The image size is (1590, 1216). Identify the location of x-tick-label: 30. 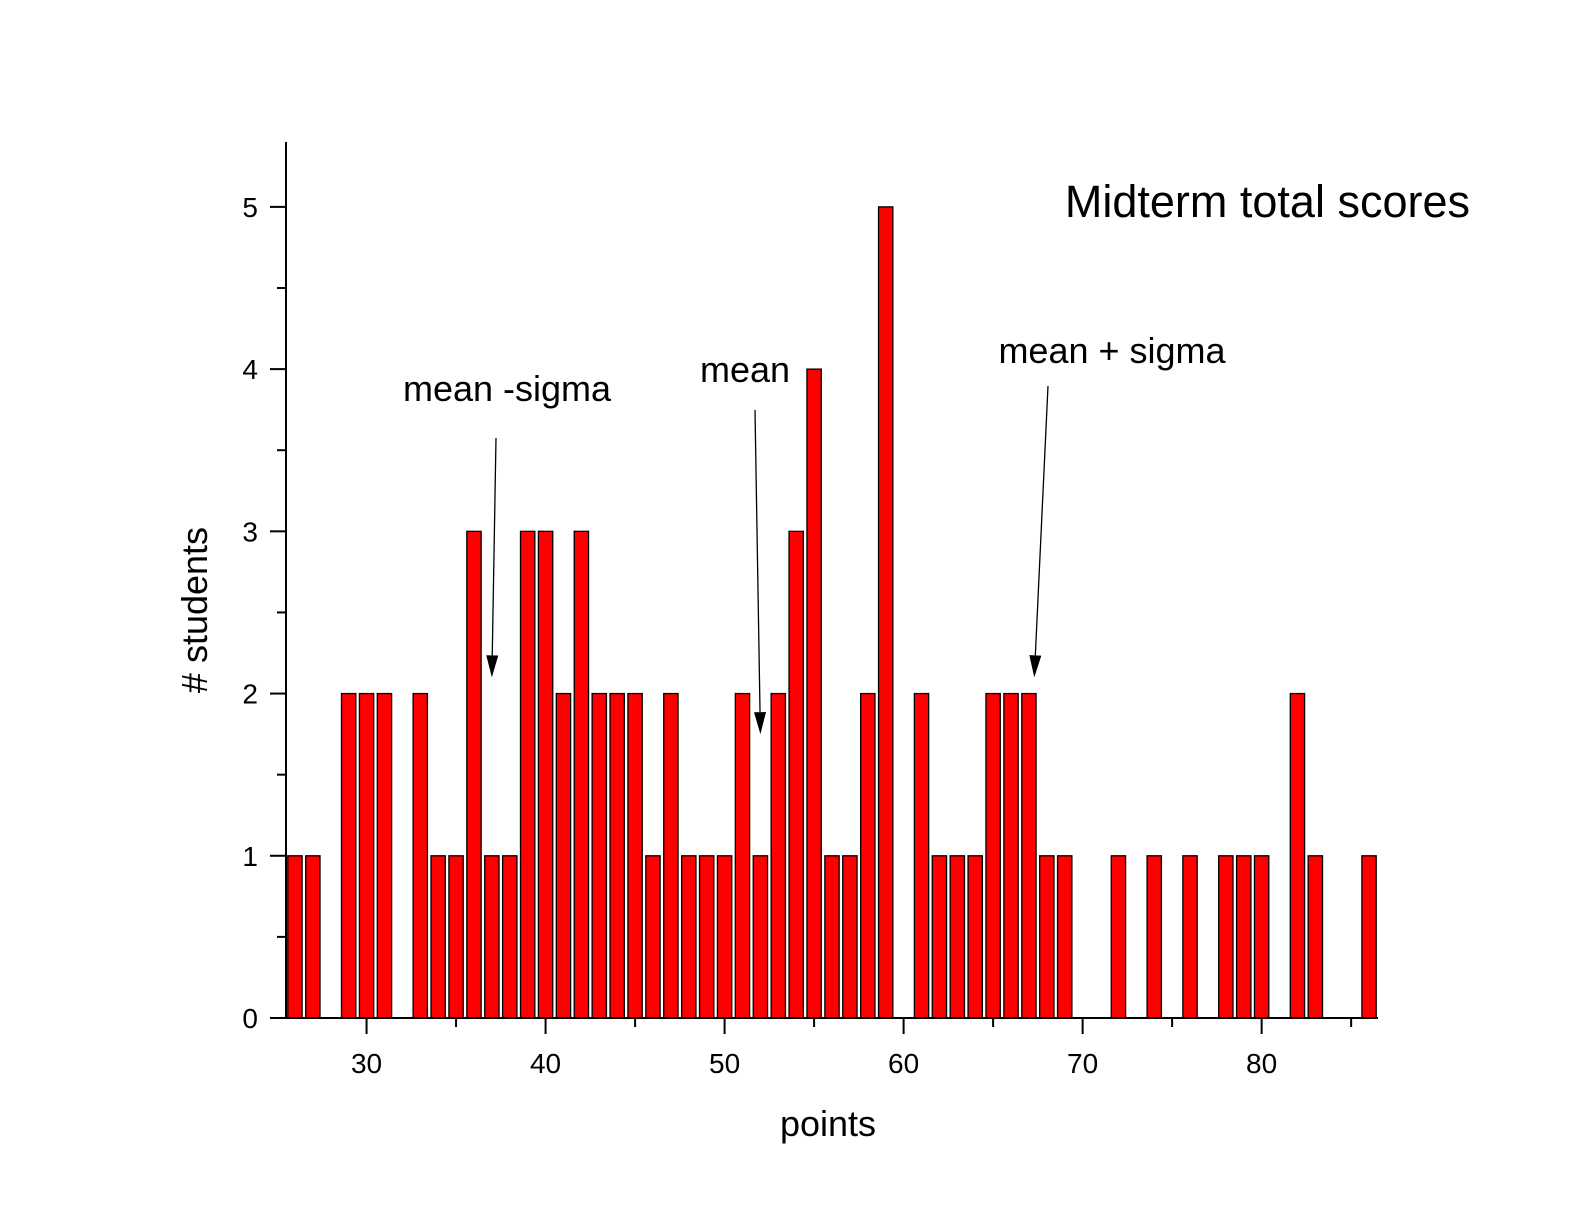
(366, 1063).